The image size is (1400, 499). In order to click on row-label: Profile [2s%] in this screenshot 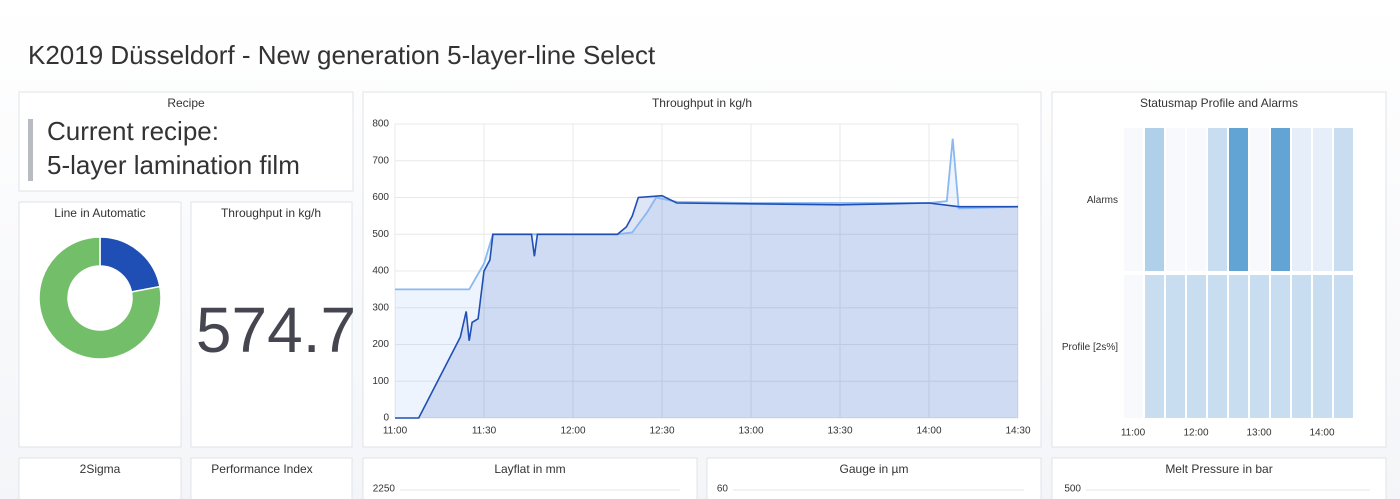, I will do `click(1090, 347)`.